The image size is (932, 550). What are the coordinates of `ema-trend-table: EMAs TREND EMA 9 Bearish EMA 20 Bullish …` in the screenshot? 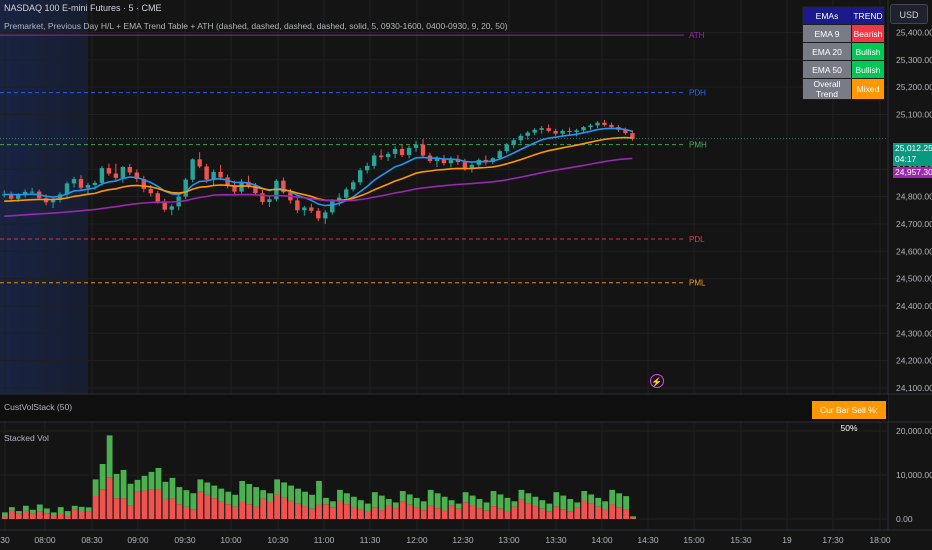 It's located at (843, 53).